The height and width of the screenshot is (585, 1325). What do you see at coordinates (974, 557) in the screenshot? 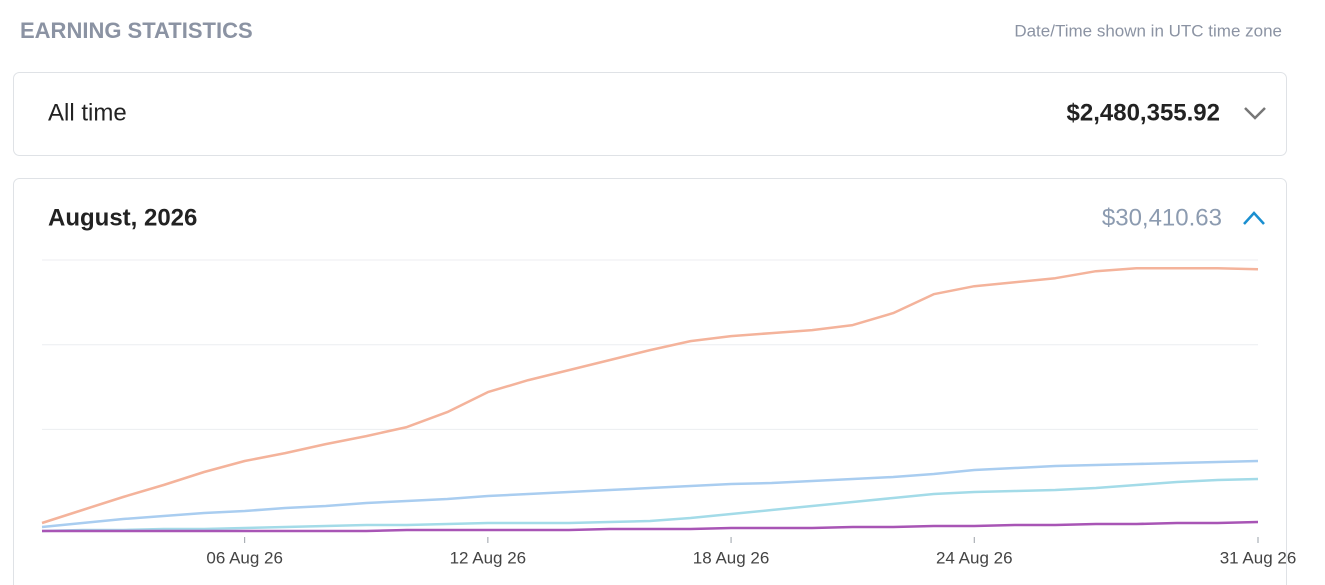
I see `x-tick-label: 24 Aug 26` at bounding box center [974, 557].